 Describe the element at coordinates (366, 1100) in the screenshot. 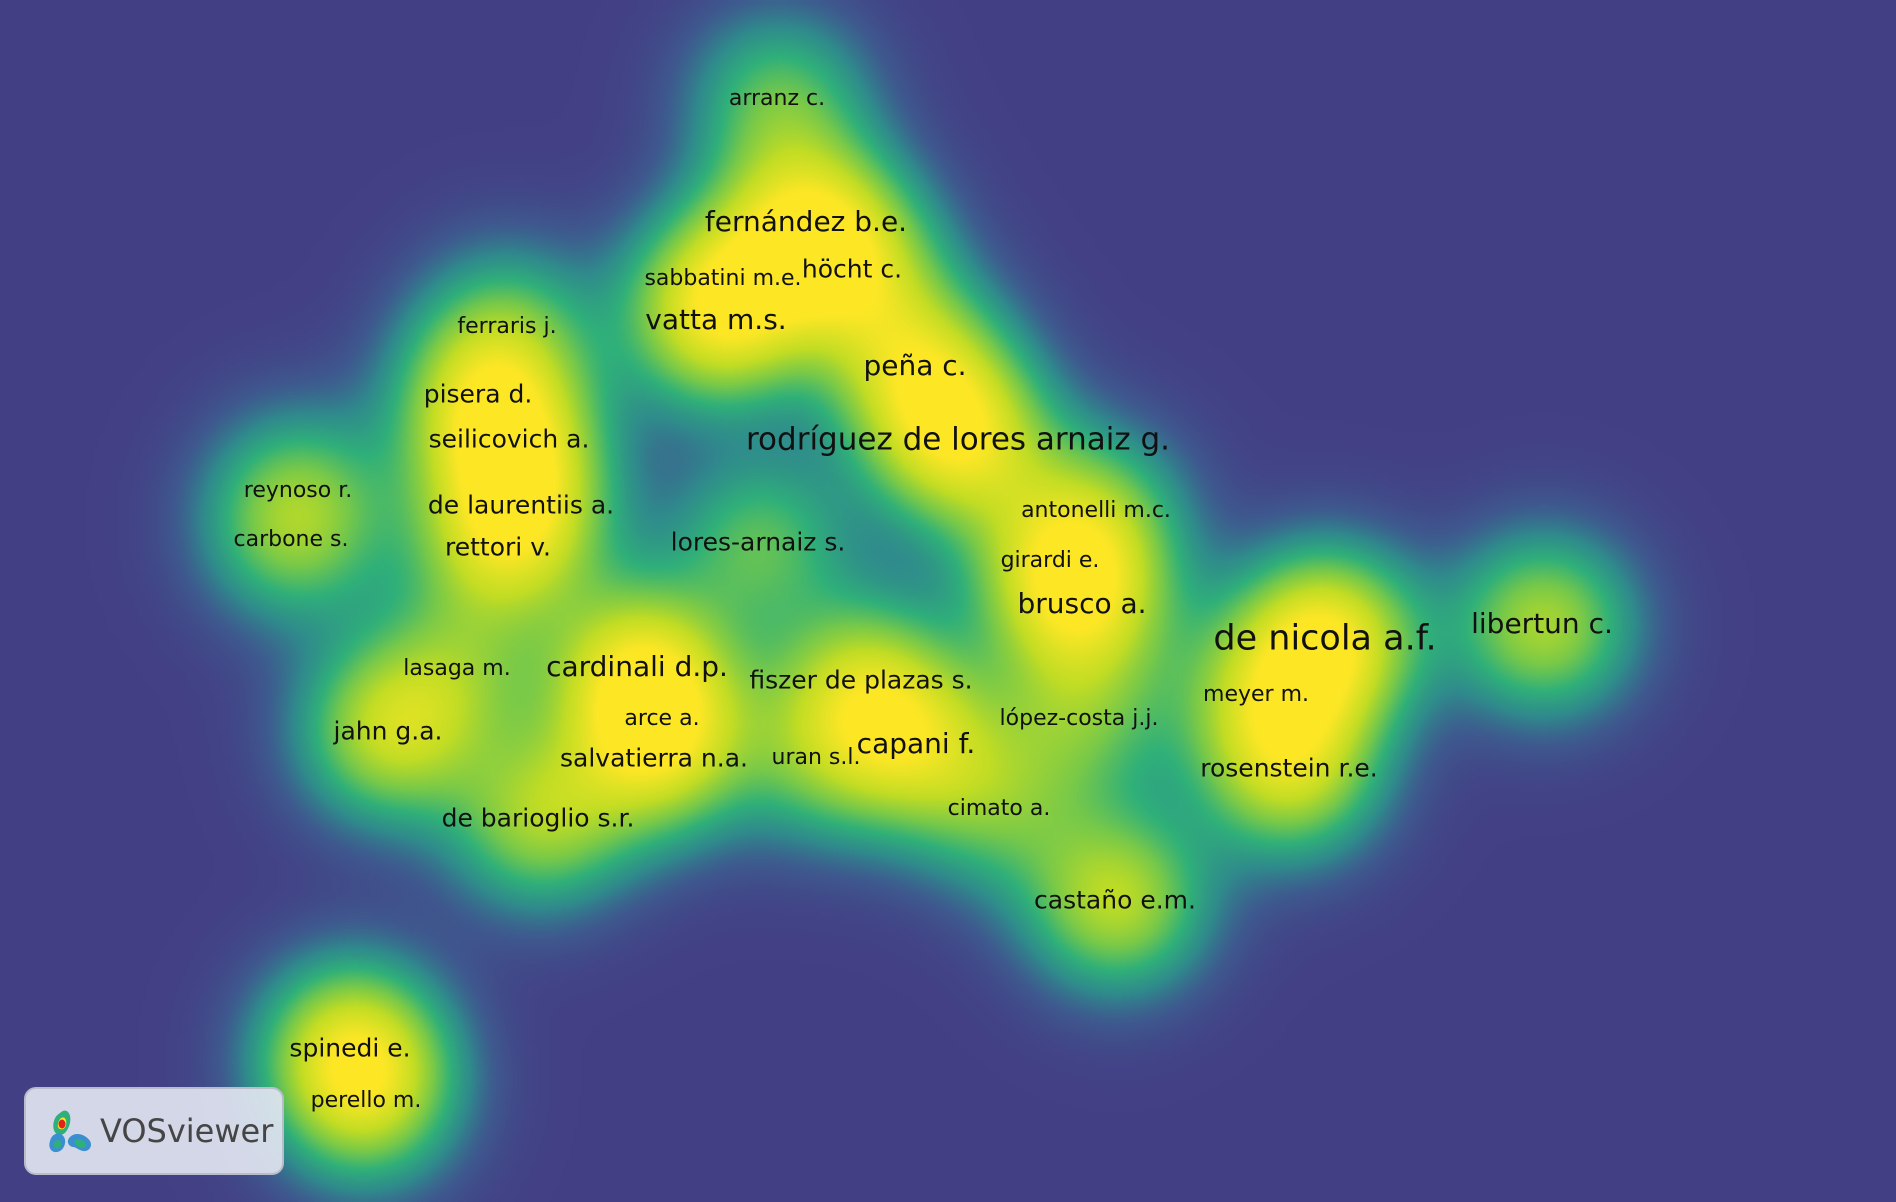

I see `author-label-perello: perello m.` at that location.